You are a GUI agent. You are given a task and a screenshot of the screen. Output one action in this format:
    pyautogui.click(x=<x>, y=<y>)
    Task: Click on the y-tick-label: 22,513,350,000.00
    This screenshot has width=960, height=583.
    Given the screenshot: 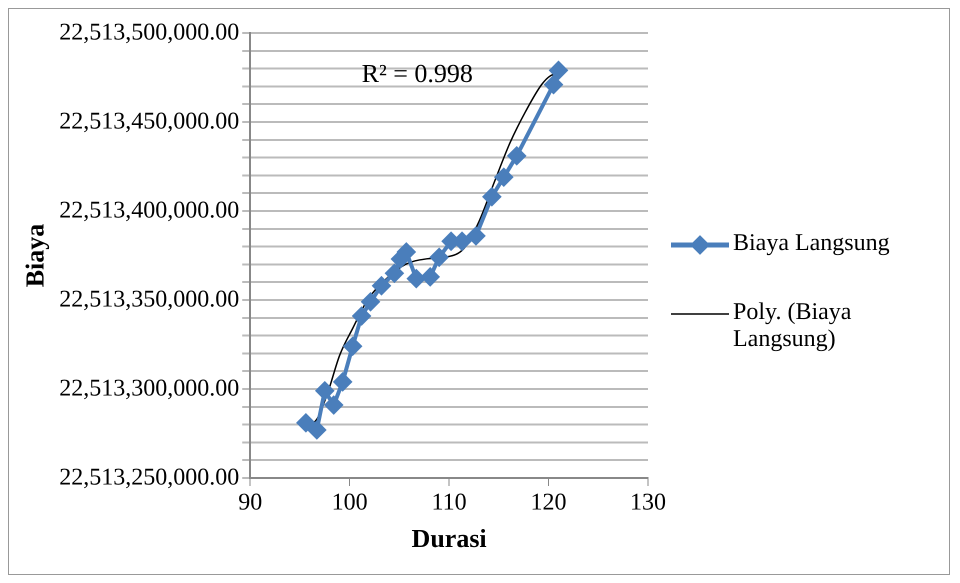 What is the action you would take?
    pyautogui.click(x=149, y=299)
    